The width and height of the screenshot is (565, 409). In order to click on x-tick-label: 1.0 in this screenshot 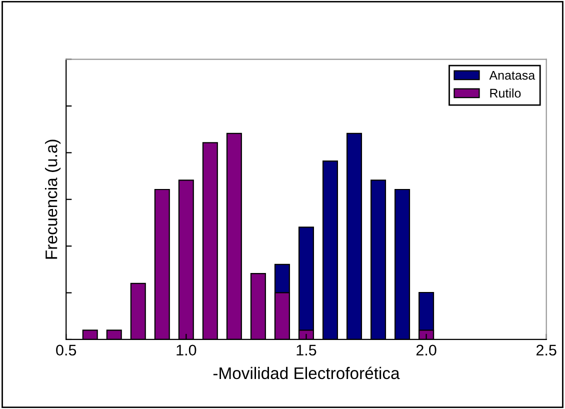, I will do `click(186, 350)`.